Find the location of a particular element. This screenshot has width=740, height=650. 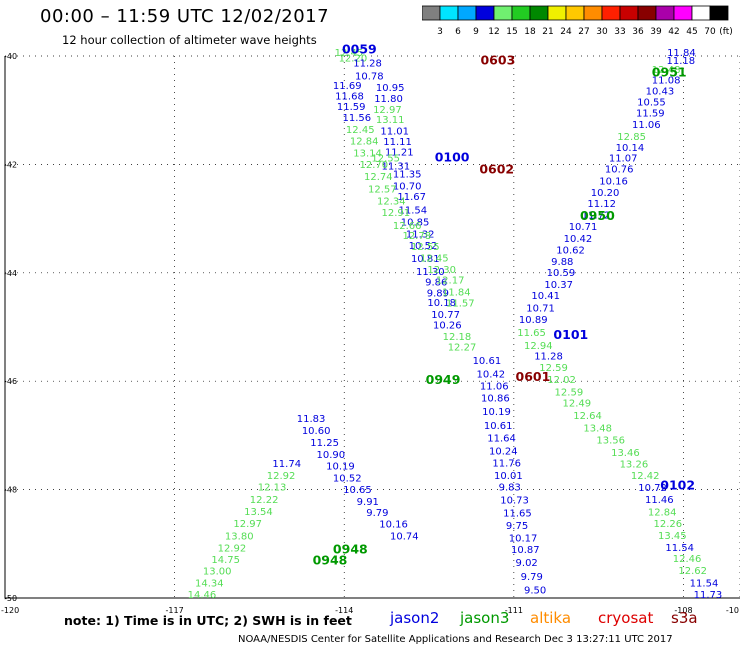

data-point: 10.24 is located at coordinates (503, 451).